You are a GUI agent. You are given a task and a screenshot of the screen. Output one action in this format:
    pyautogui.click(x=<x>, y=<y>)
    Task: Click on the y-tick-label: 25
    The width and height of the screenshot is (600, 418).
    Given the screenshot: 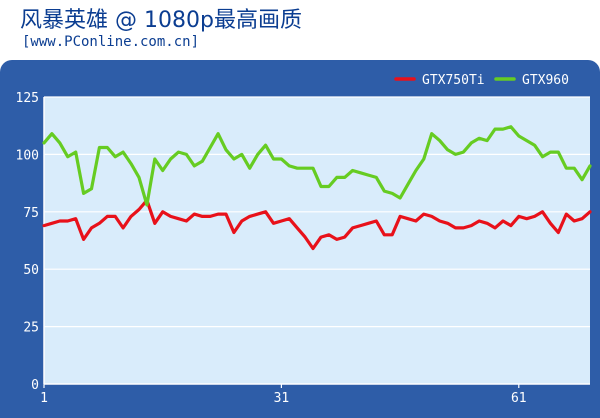 What is the action you would take?
    pyautogui.click(x=31, y=328)
    